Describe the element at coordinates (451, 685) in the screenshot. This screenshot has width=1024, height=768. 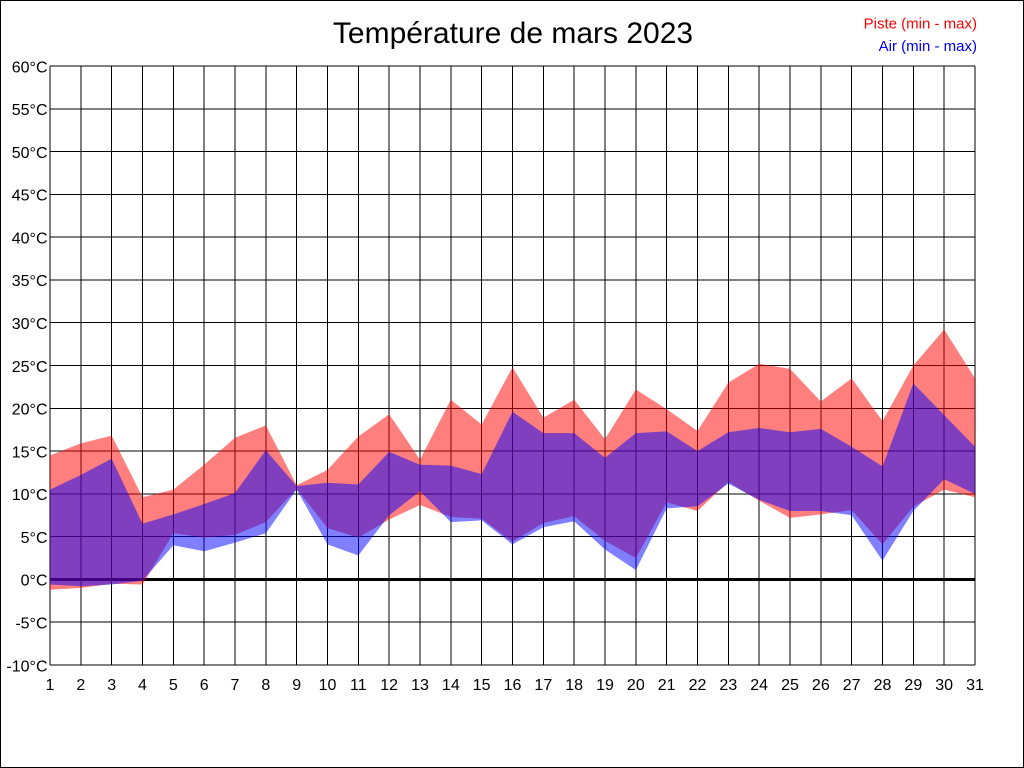
I see `svg-text: 14` at that location.